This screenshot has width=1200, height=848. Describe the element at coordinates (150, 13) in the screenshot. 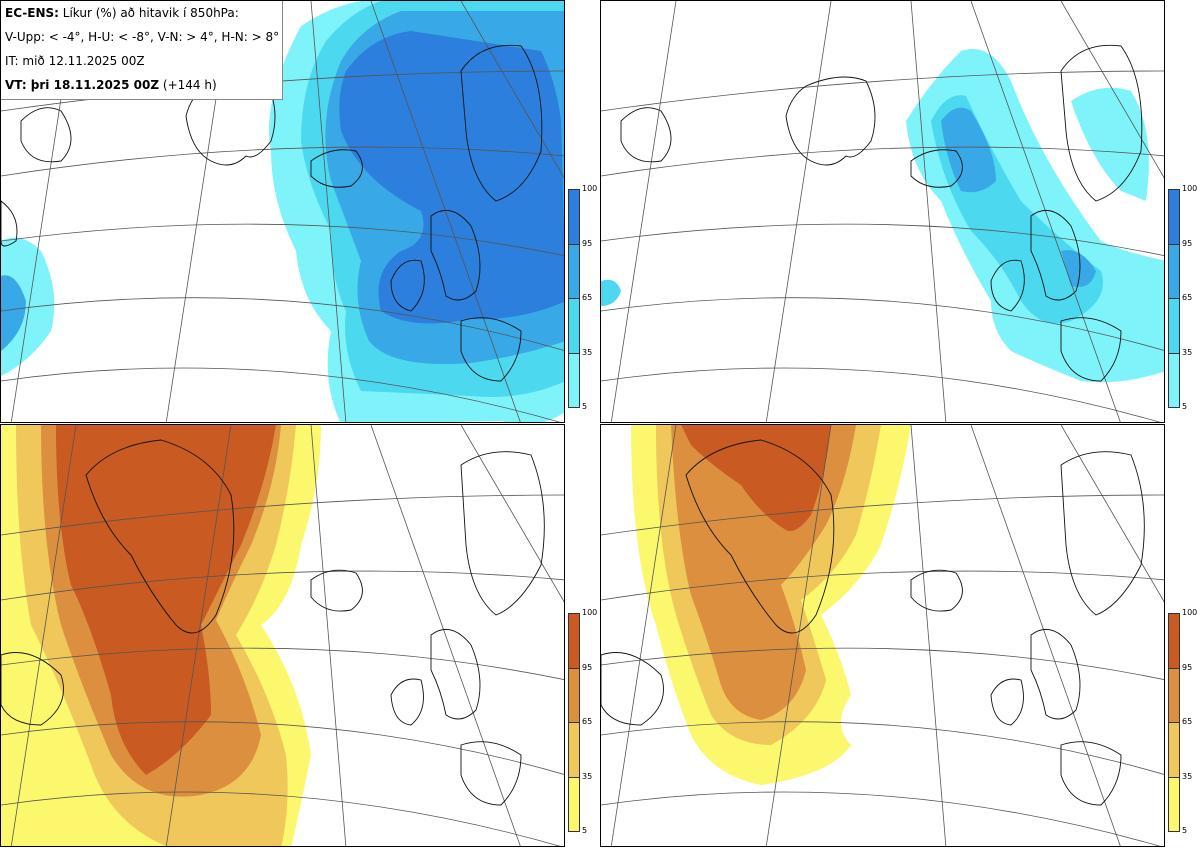

I see `info-title: Líkur (%) að hitavik í 850hPa:` at that location.